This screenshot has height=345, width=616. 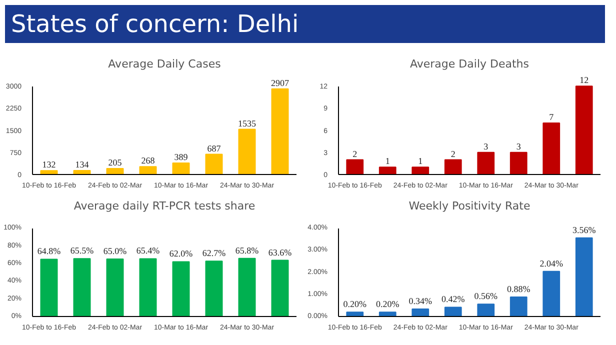 What do you see at coordinates (82, 251) in the screenshot?
I see `data-label: 65.5%` at bounding box center [82, 251].